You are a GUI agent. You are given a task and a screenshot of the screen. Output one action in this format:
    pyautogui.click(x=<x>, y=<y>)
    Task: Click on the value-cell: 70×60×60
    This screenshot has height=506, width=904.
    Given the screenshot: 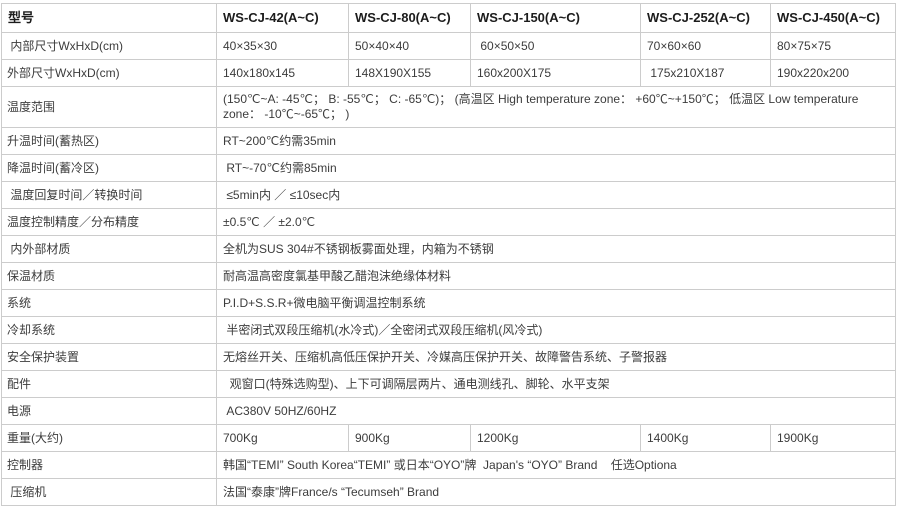 What is the action you would take?
    pyautogui.click(x=705, y=46)
    